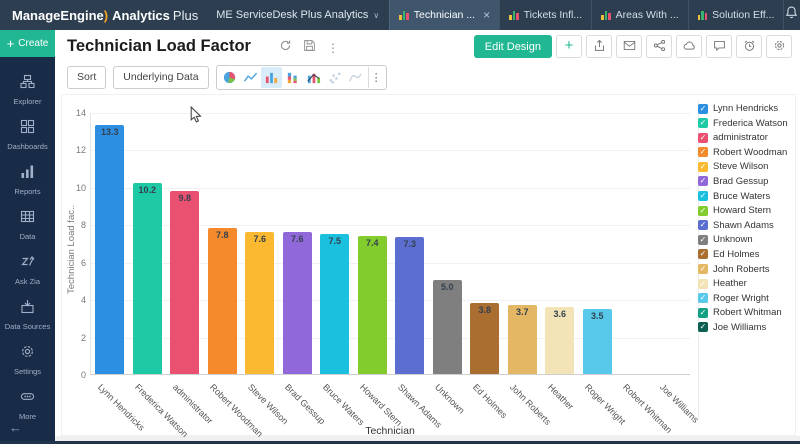  I want to click on bar-robert-woodman: 7.8, so click(222, 301).